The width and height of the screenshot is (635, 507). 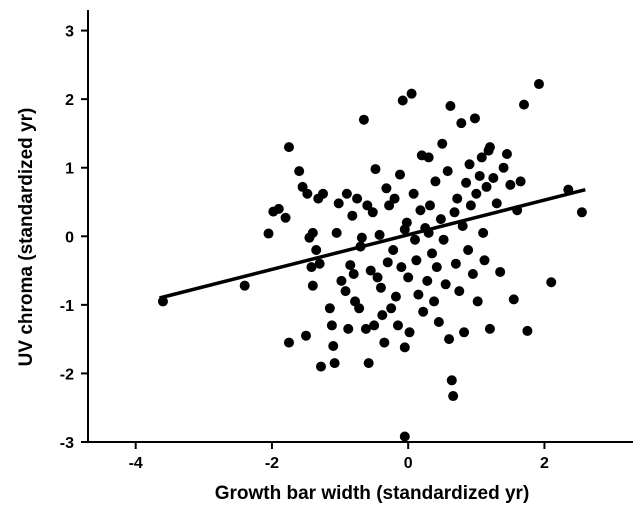 I want to click on x-axis-title: Growth bar width (standardized yr), so click(x=372, y=493).